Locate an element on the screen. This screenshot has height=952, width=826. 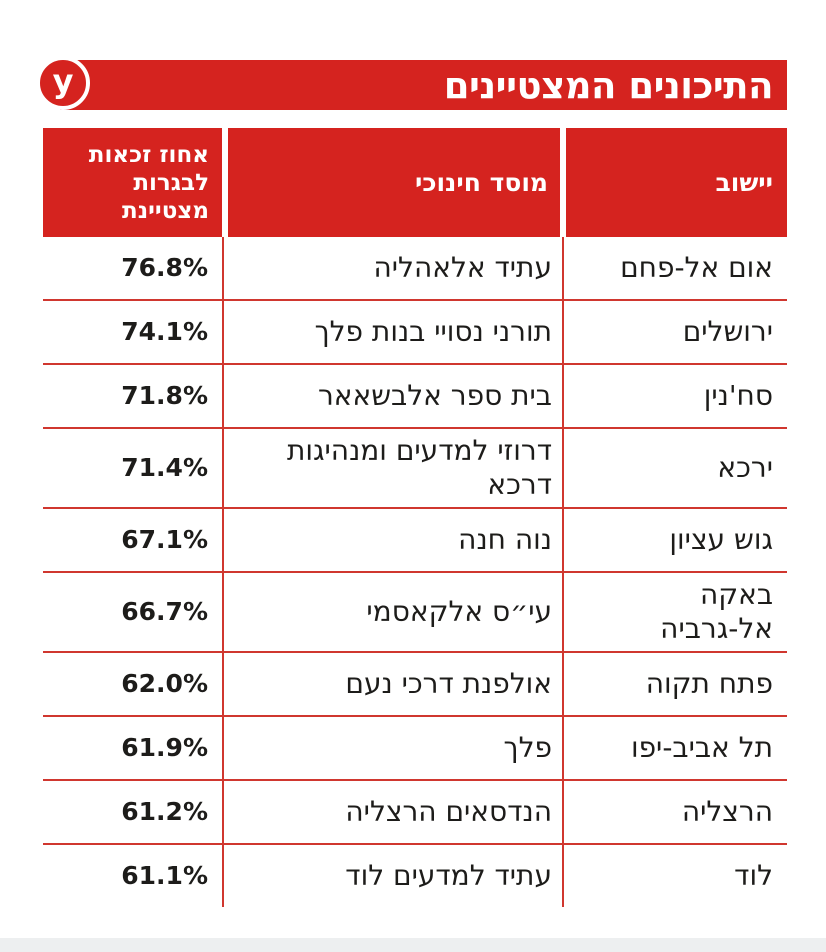
table-row: פתח תקוה אולפנת דרכי נעם 62.0% is located at coordinates (415, 685).